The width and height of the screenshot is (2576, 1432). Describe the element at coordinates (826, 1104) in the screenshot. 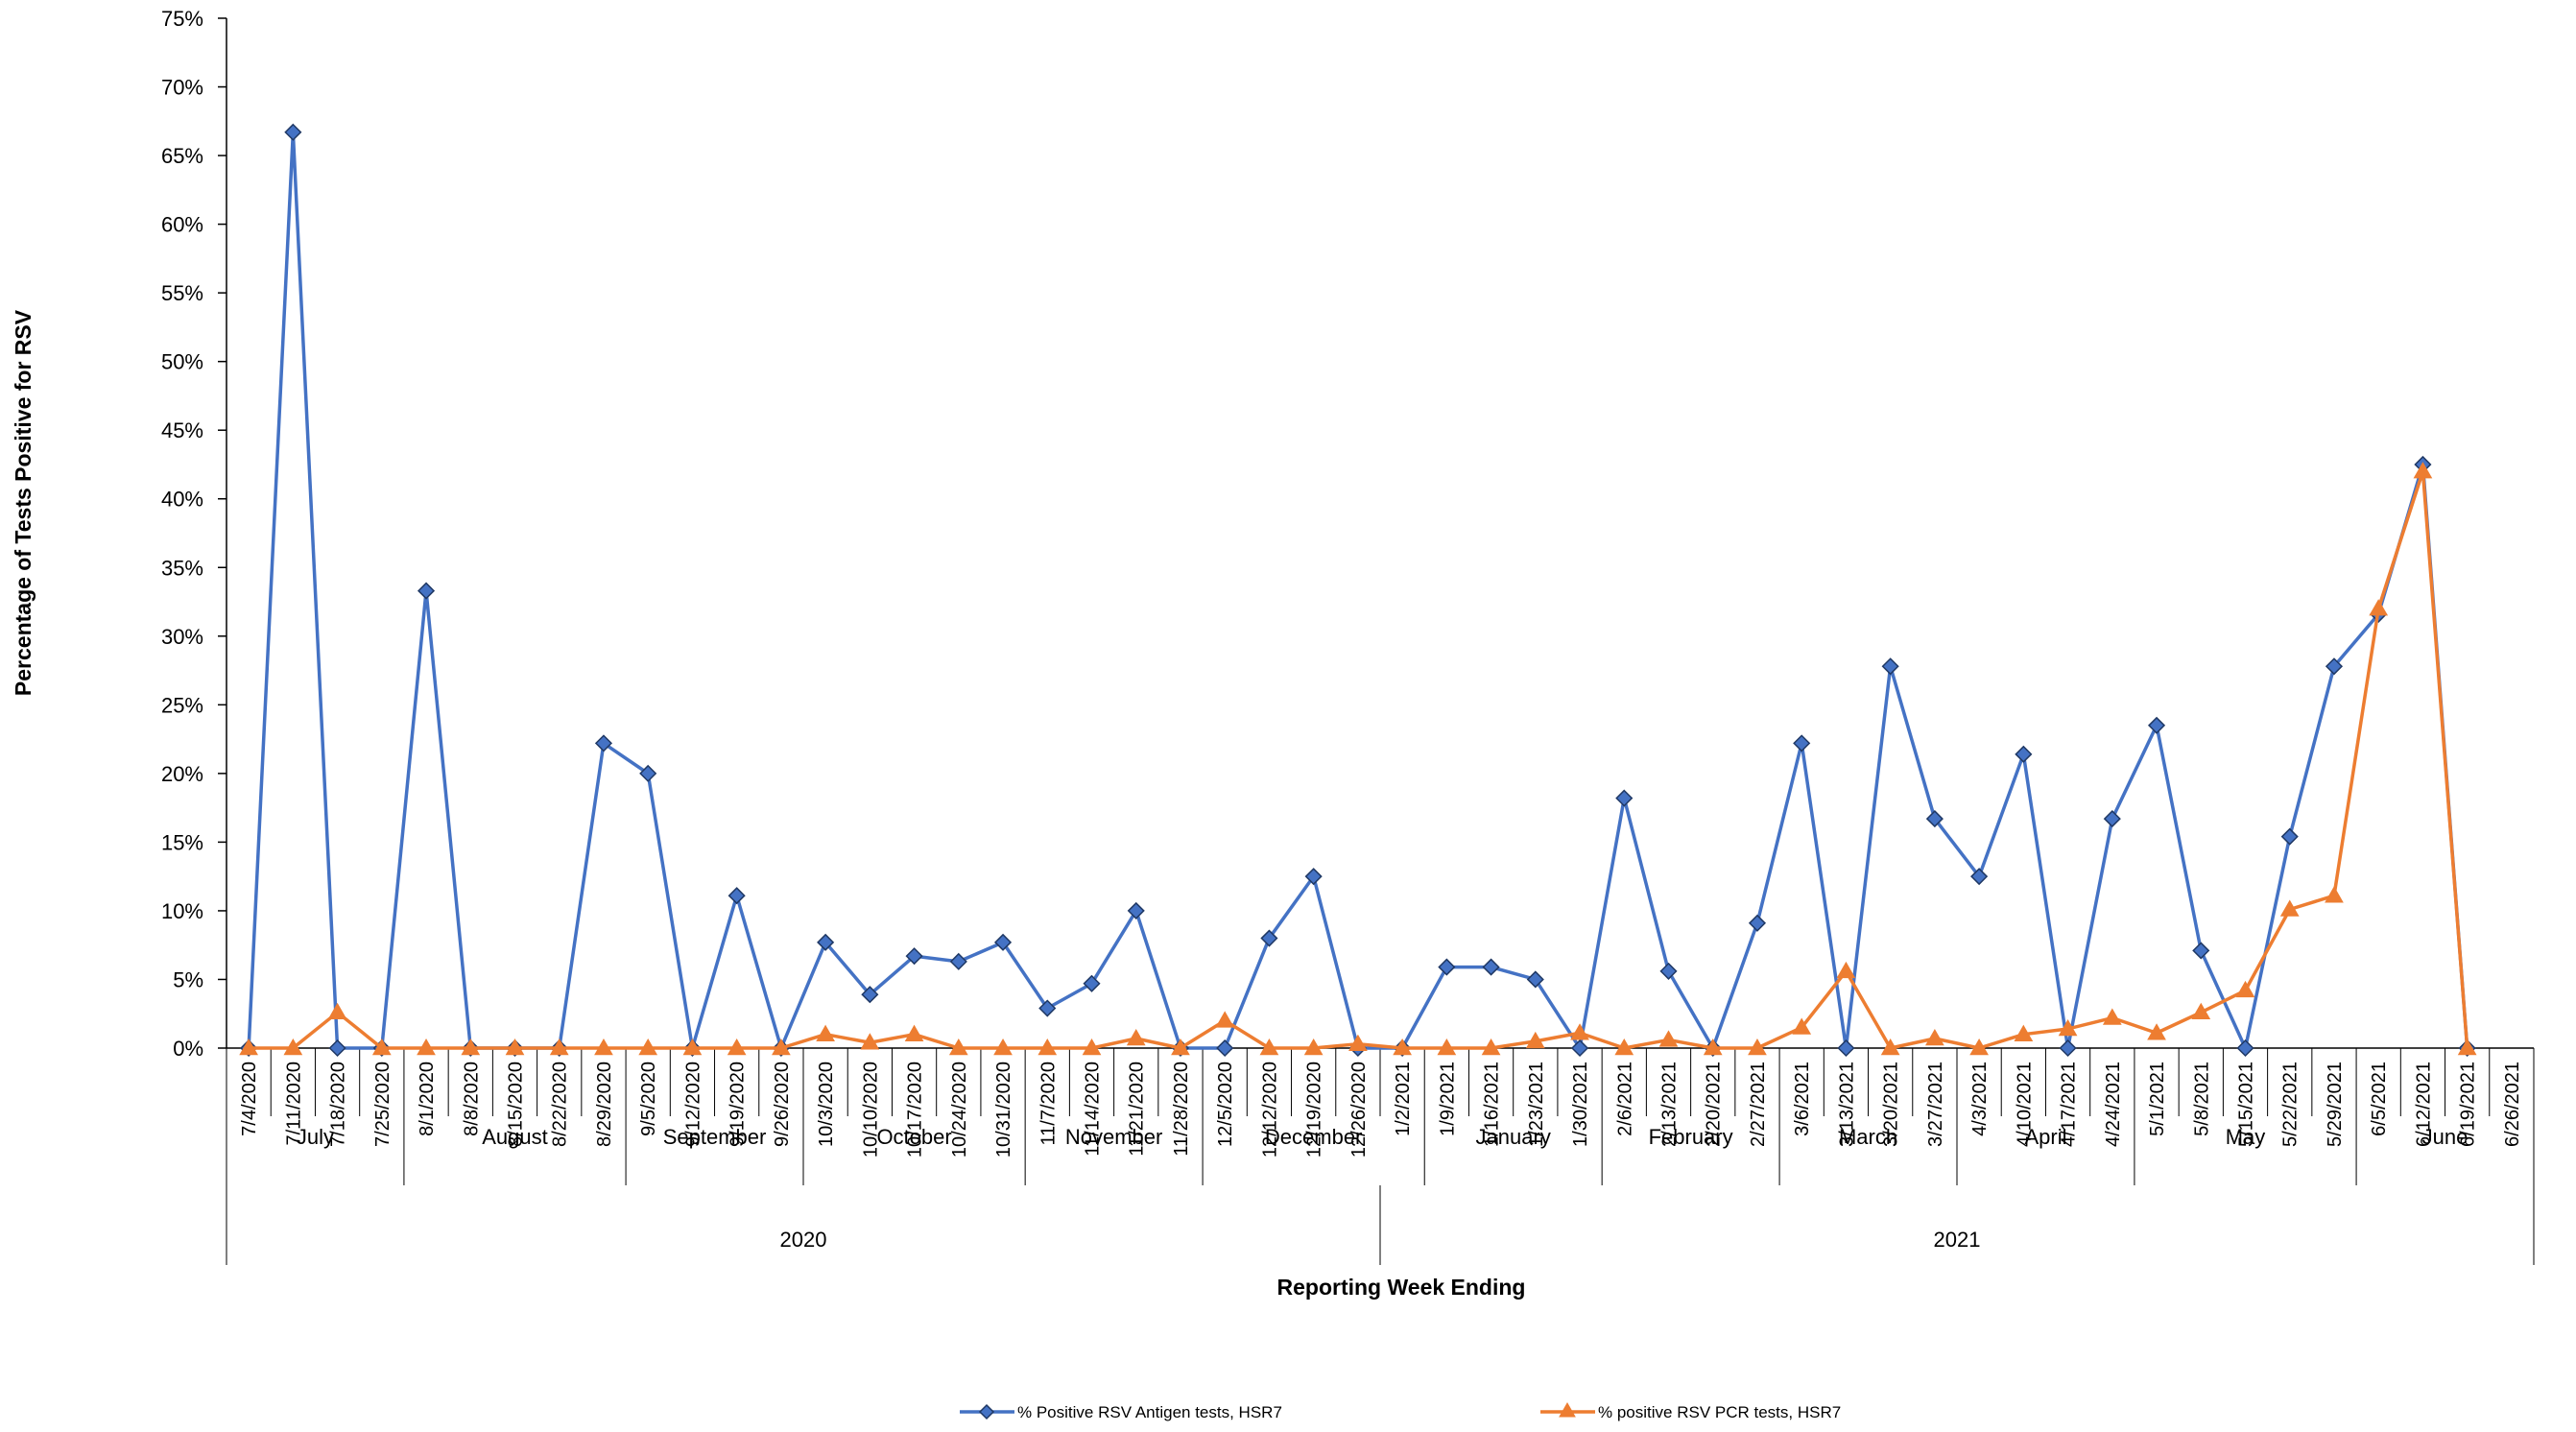

I see `x-tick-label: 10/3/2020` at that location.